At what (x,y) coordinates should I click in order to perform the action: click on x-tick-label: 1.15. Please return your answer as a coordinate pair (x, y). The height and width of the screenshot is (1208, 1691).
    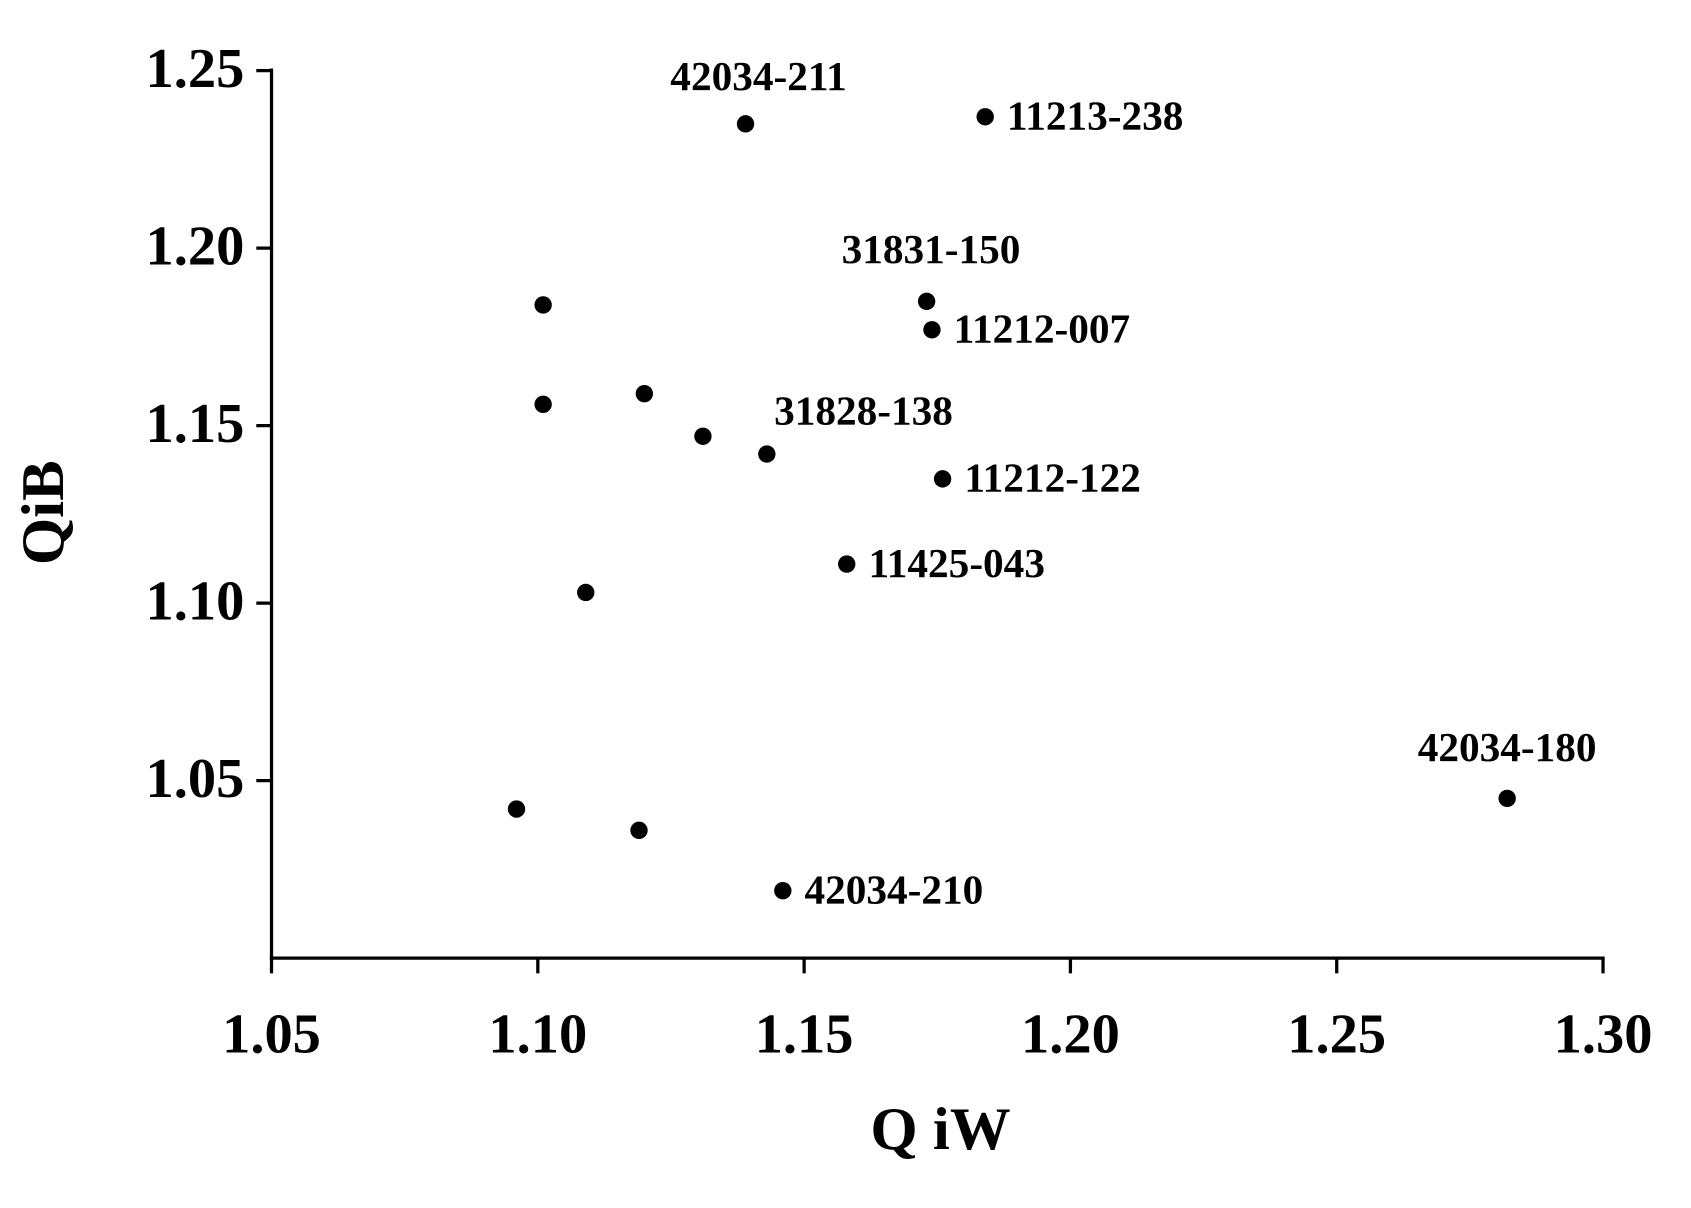
    Looking at the image, I should click on (804, 1035).